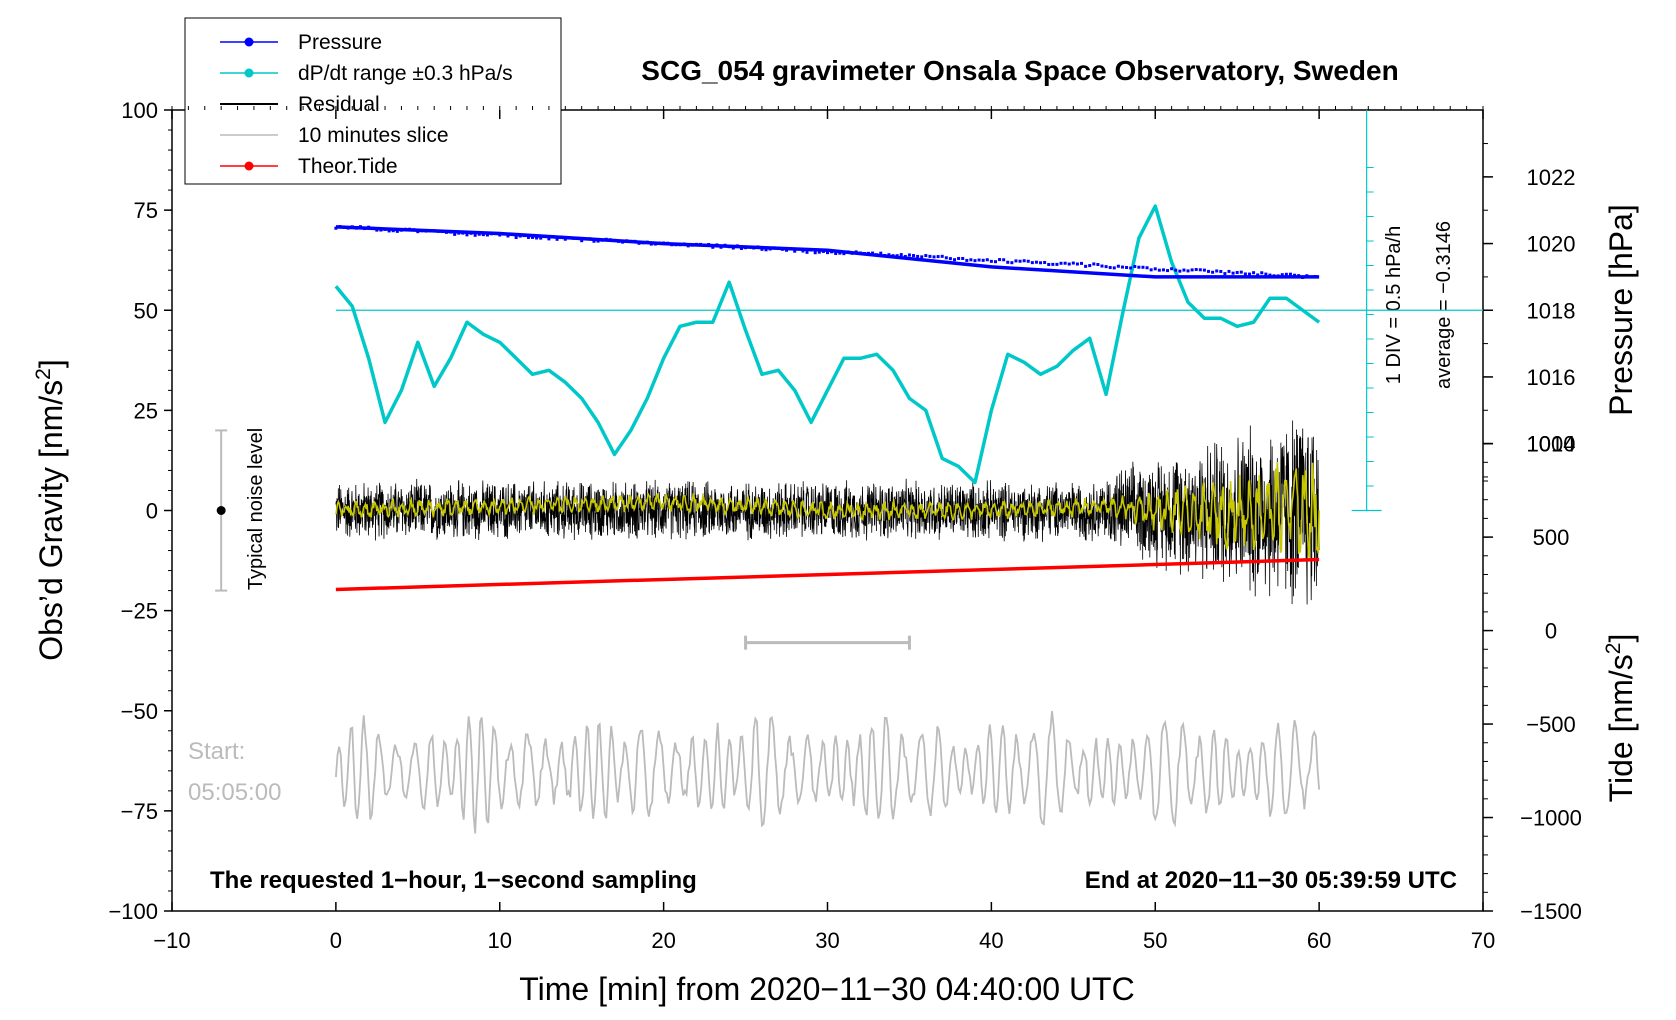 This screenshot has height=1020, width=1676. What do you see at coordinates (373, 135) in the screenshot?
I see `legend-label: 10 minutes slice` at bounding box center [373, 135].